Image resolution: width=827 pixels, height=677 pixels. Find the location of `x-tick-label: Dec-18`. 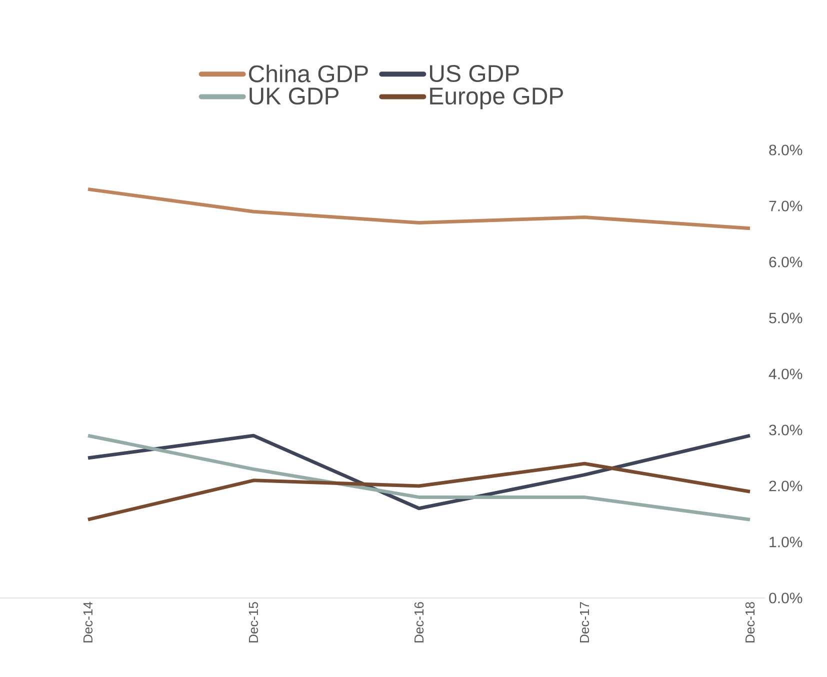

x-tick-label: Dec-18 is located at coordinates (750, 622).